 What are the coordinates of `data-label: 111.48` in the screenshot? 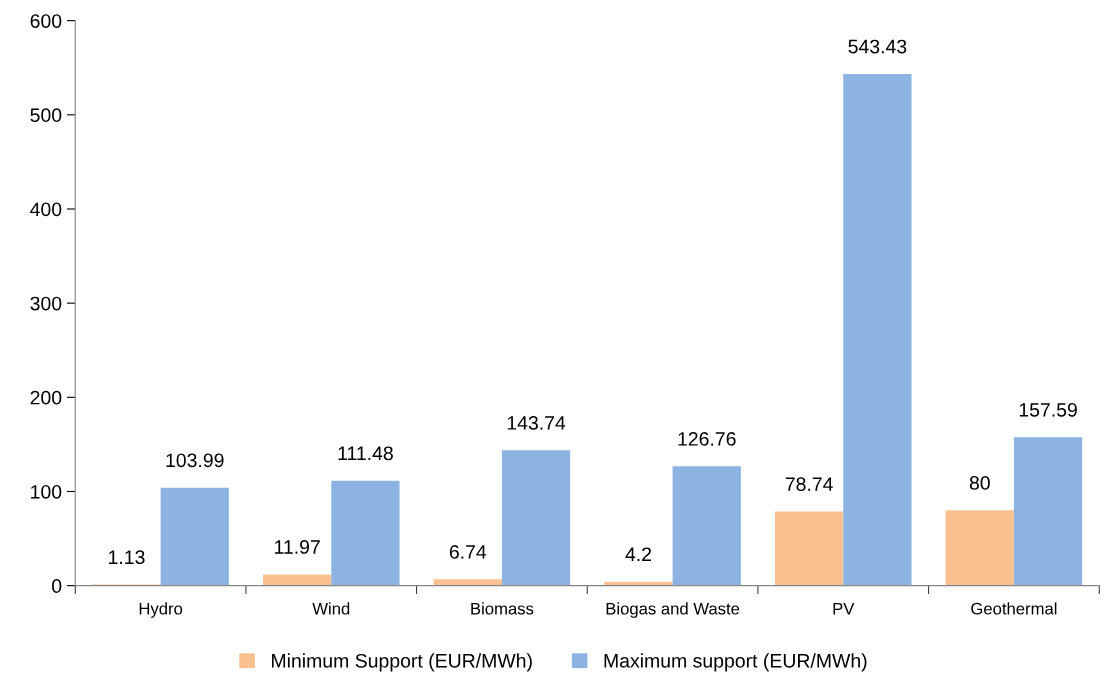 It's located at (365, 453).